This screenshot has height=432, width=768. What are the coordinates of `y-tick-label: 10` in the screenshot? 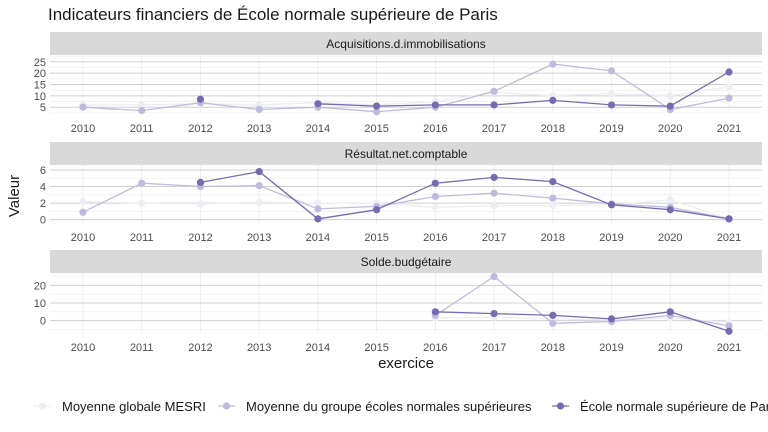 It's located at (40, 97).